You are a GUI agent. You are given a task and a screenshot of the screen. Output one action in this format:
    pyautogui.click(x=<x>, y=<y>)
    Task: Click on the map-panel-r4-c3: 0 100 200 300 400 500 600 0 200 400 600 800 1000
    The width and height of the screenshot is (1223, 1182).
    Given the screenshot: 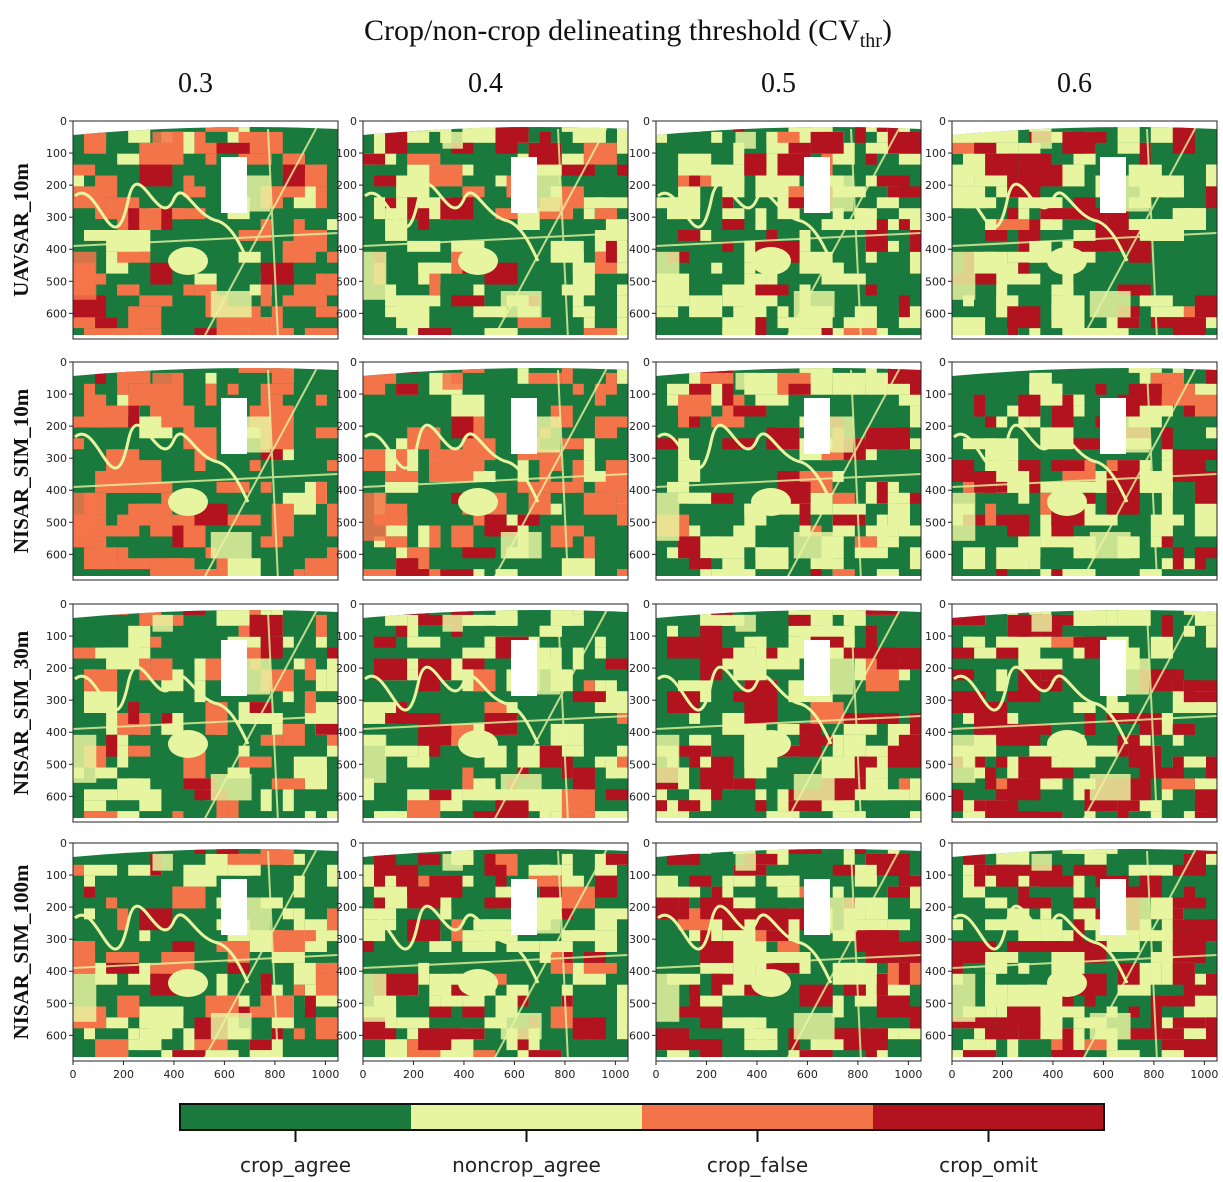 What is the action you would take?
    pyautogui.click(x=775, y=959)
    